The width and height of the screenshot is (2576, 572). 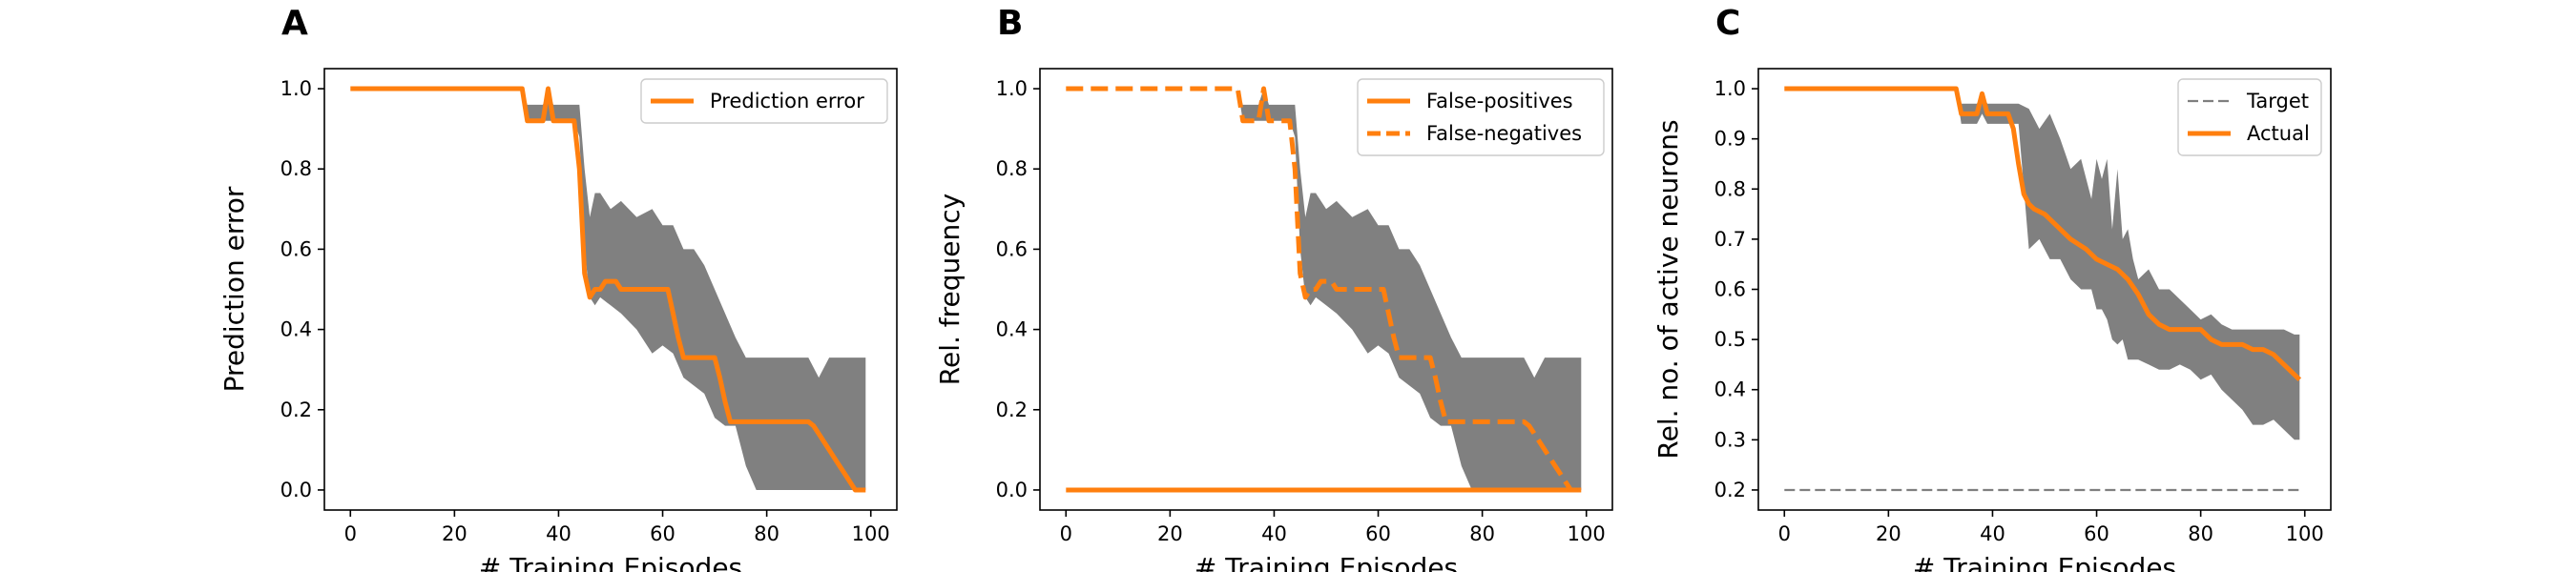 I want to click on legend: Target Actual, so click(x=2249, y=117).